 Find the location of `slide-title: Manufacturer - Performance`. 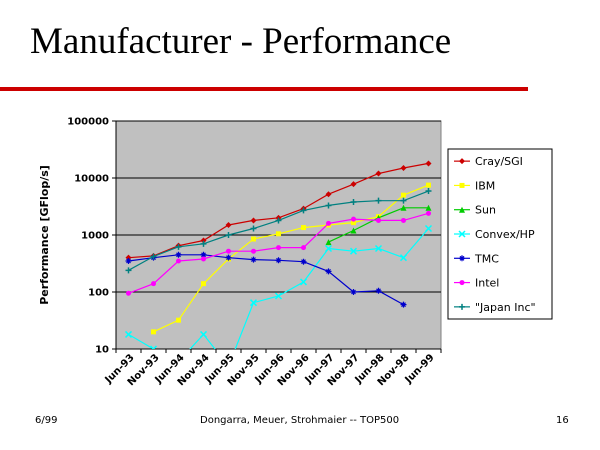

slide-title: Manufacturer - Performance is located at coordinates (241, 41).